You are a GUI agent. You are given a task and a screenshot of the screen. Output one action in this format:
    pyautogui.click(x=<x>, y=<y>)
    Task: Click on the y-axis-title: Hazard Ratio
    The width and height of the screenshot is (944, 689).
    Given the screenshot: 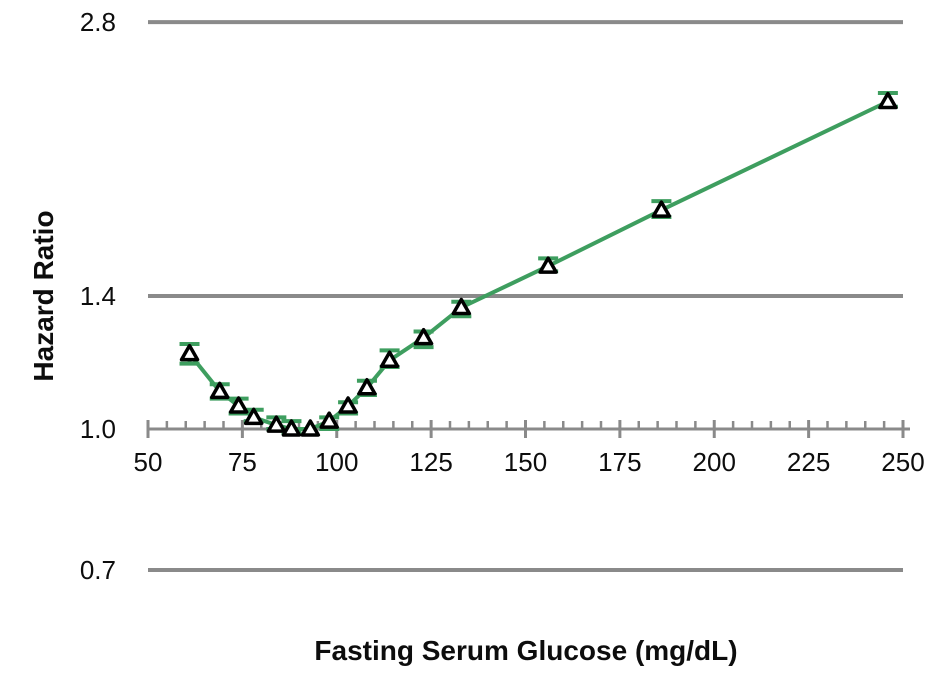 What is the action you would take?
    pyautogui.click(x=43, y=296)
    